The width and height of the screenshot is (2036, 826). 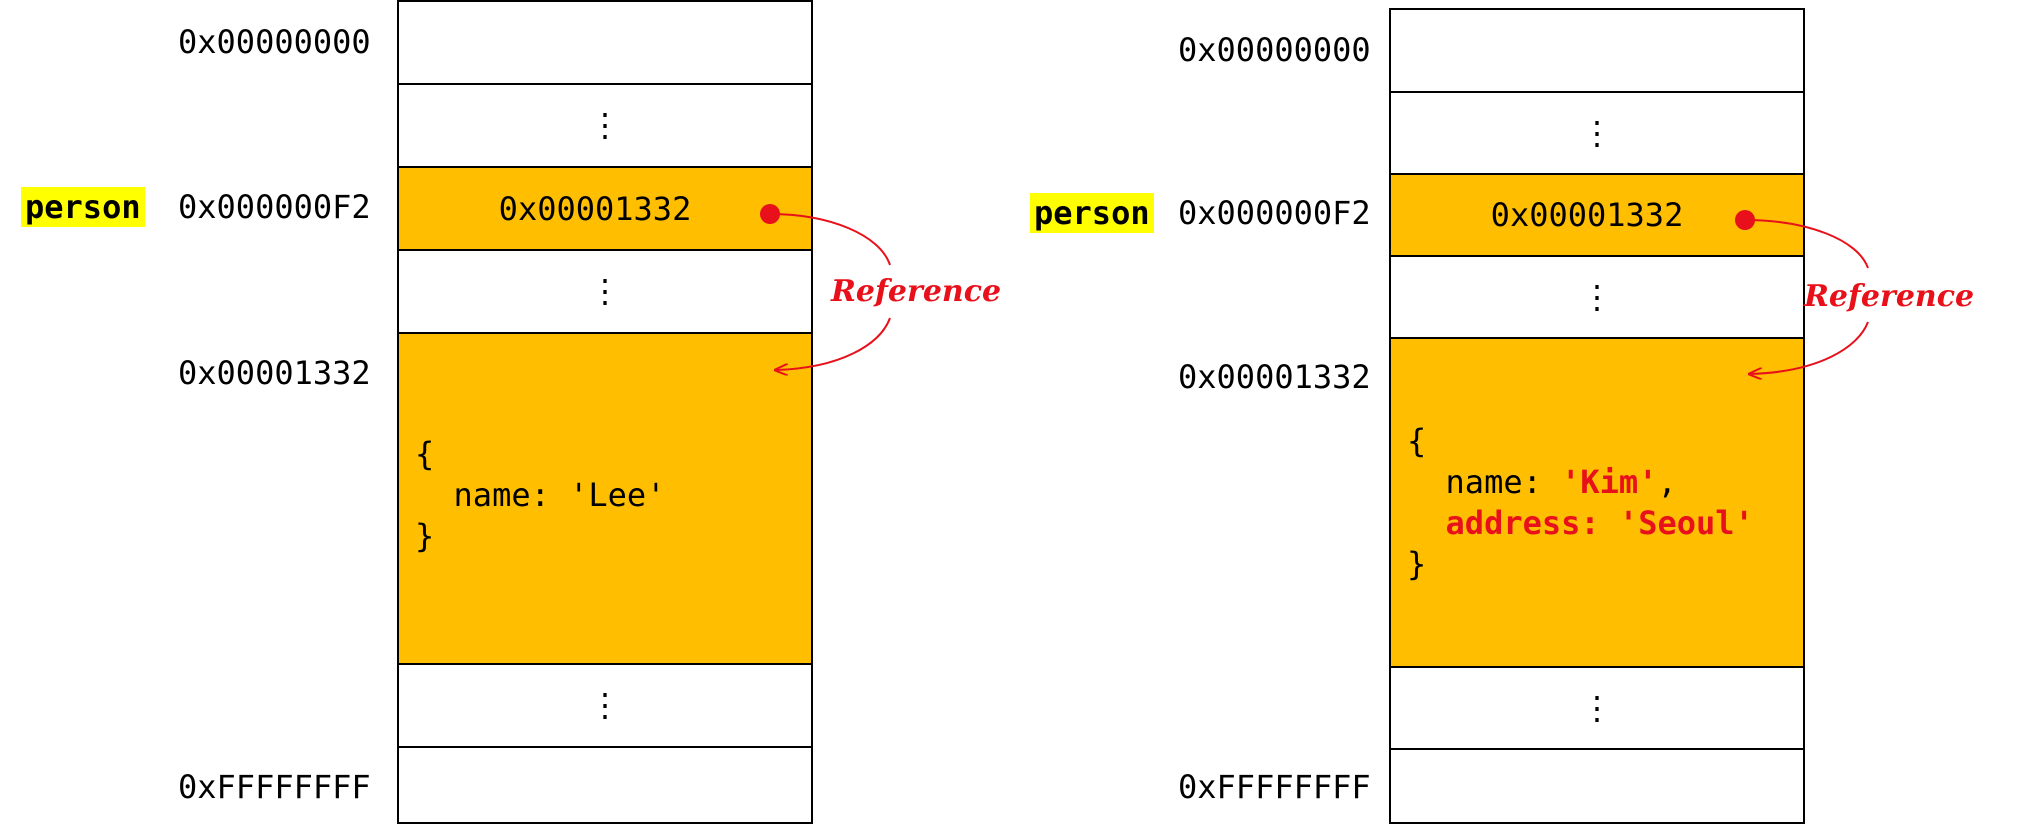 I want to click on object-literal: { name: 'Lee' }, so click(x=540, y=495).